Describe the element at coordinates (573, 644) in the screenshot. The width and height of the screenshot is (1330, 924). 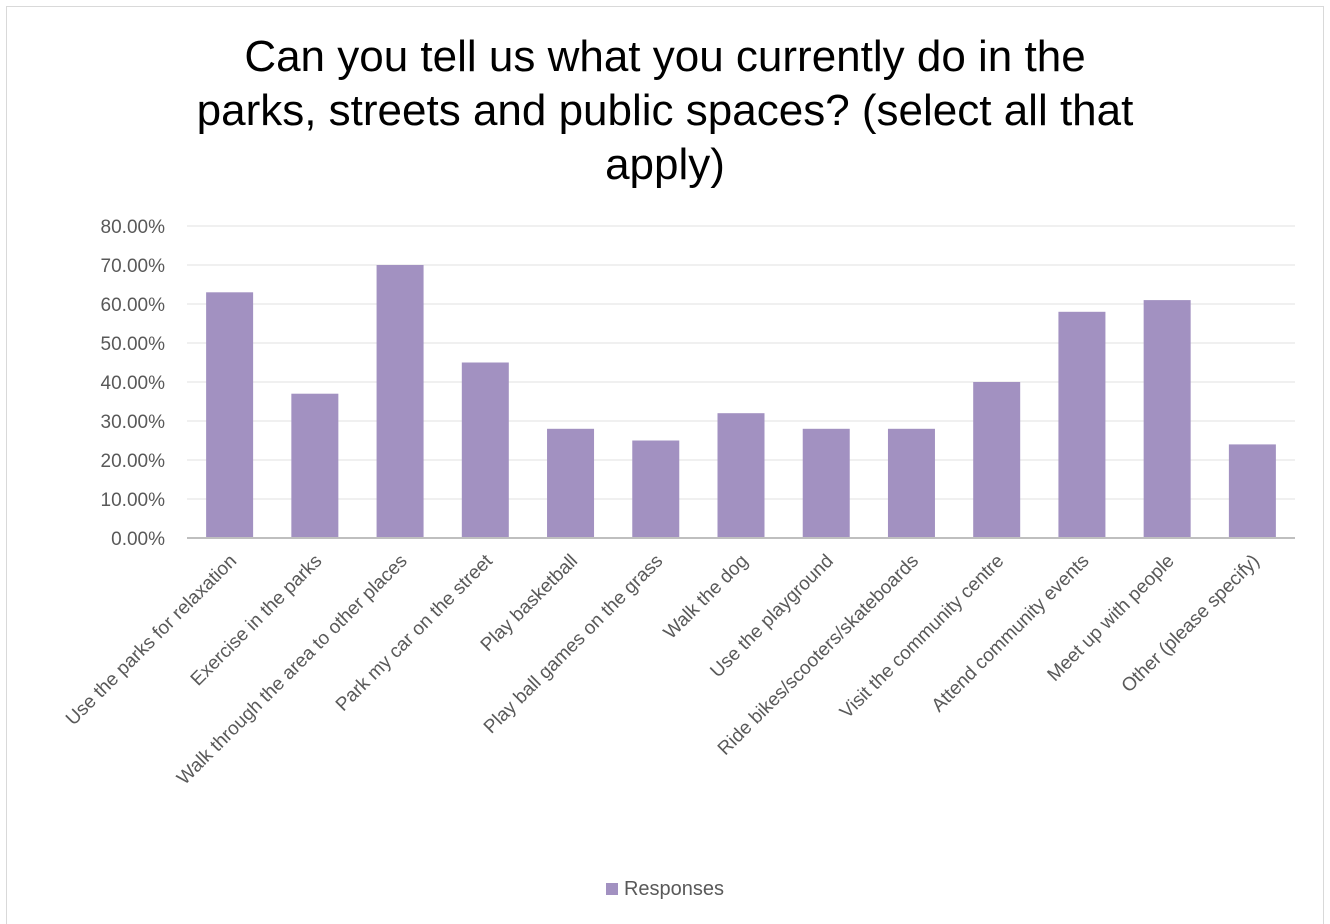
I see `x-tick-label: Play ball games on the grass` at that location.